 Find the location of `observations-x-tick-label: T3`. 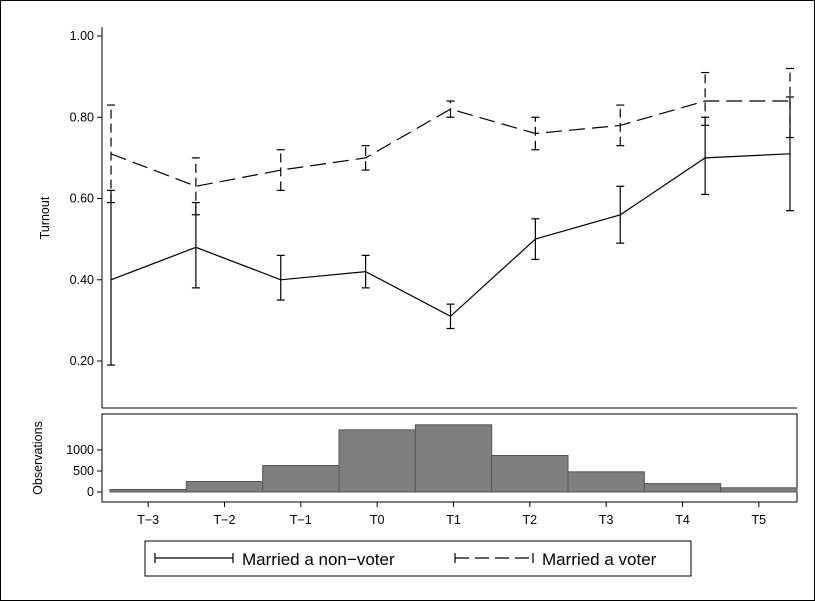

observations-x-tick-label: T3 is located at coordinates (606, 520).